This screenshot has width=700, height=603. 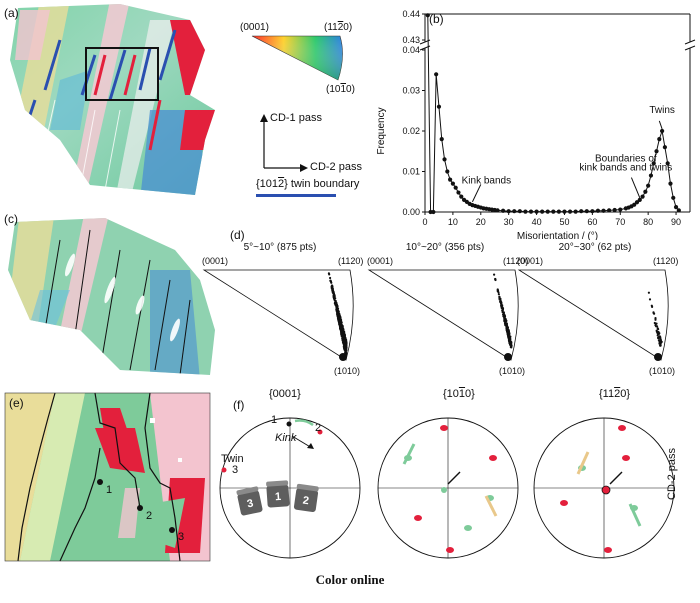 I want to click on cd2-label: CD-2 pass, so click(x=336, y=167).